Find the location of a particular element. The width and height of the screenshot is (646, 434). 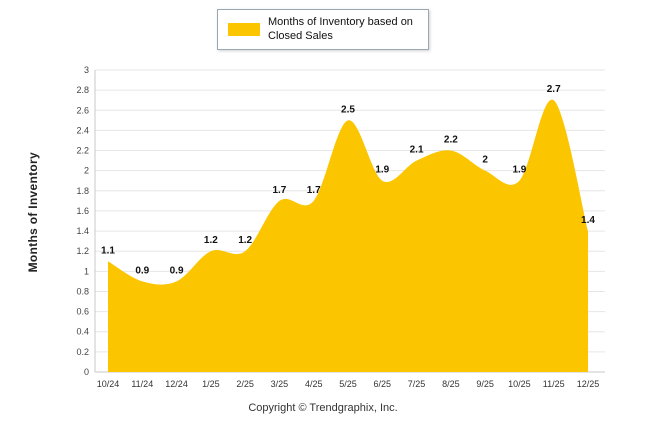

y-tick-label: 0.8 is located at coordinates (82, 291).